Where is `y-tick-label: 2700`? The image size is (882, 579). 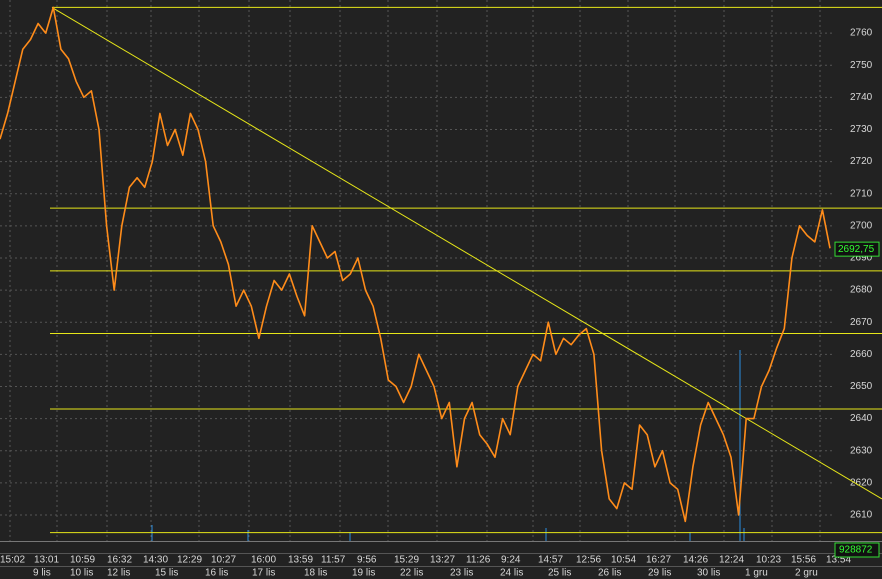 y-tick-label: 2700 is located at coordinates (861, 225).